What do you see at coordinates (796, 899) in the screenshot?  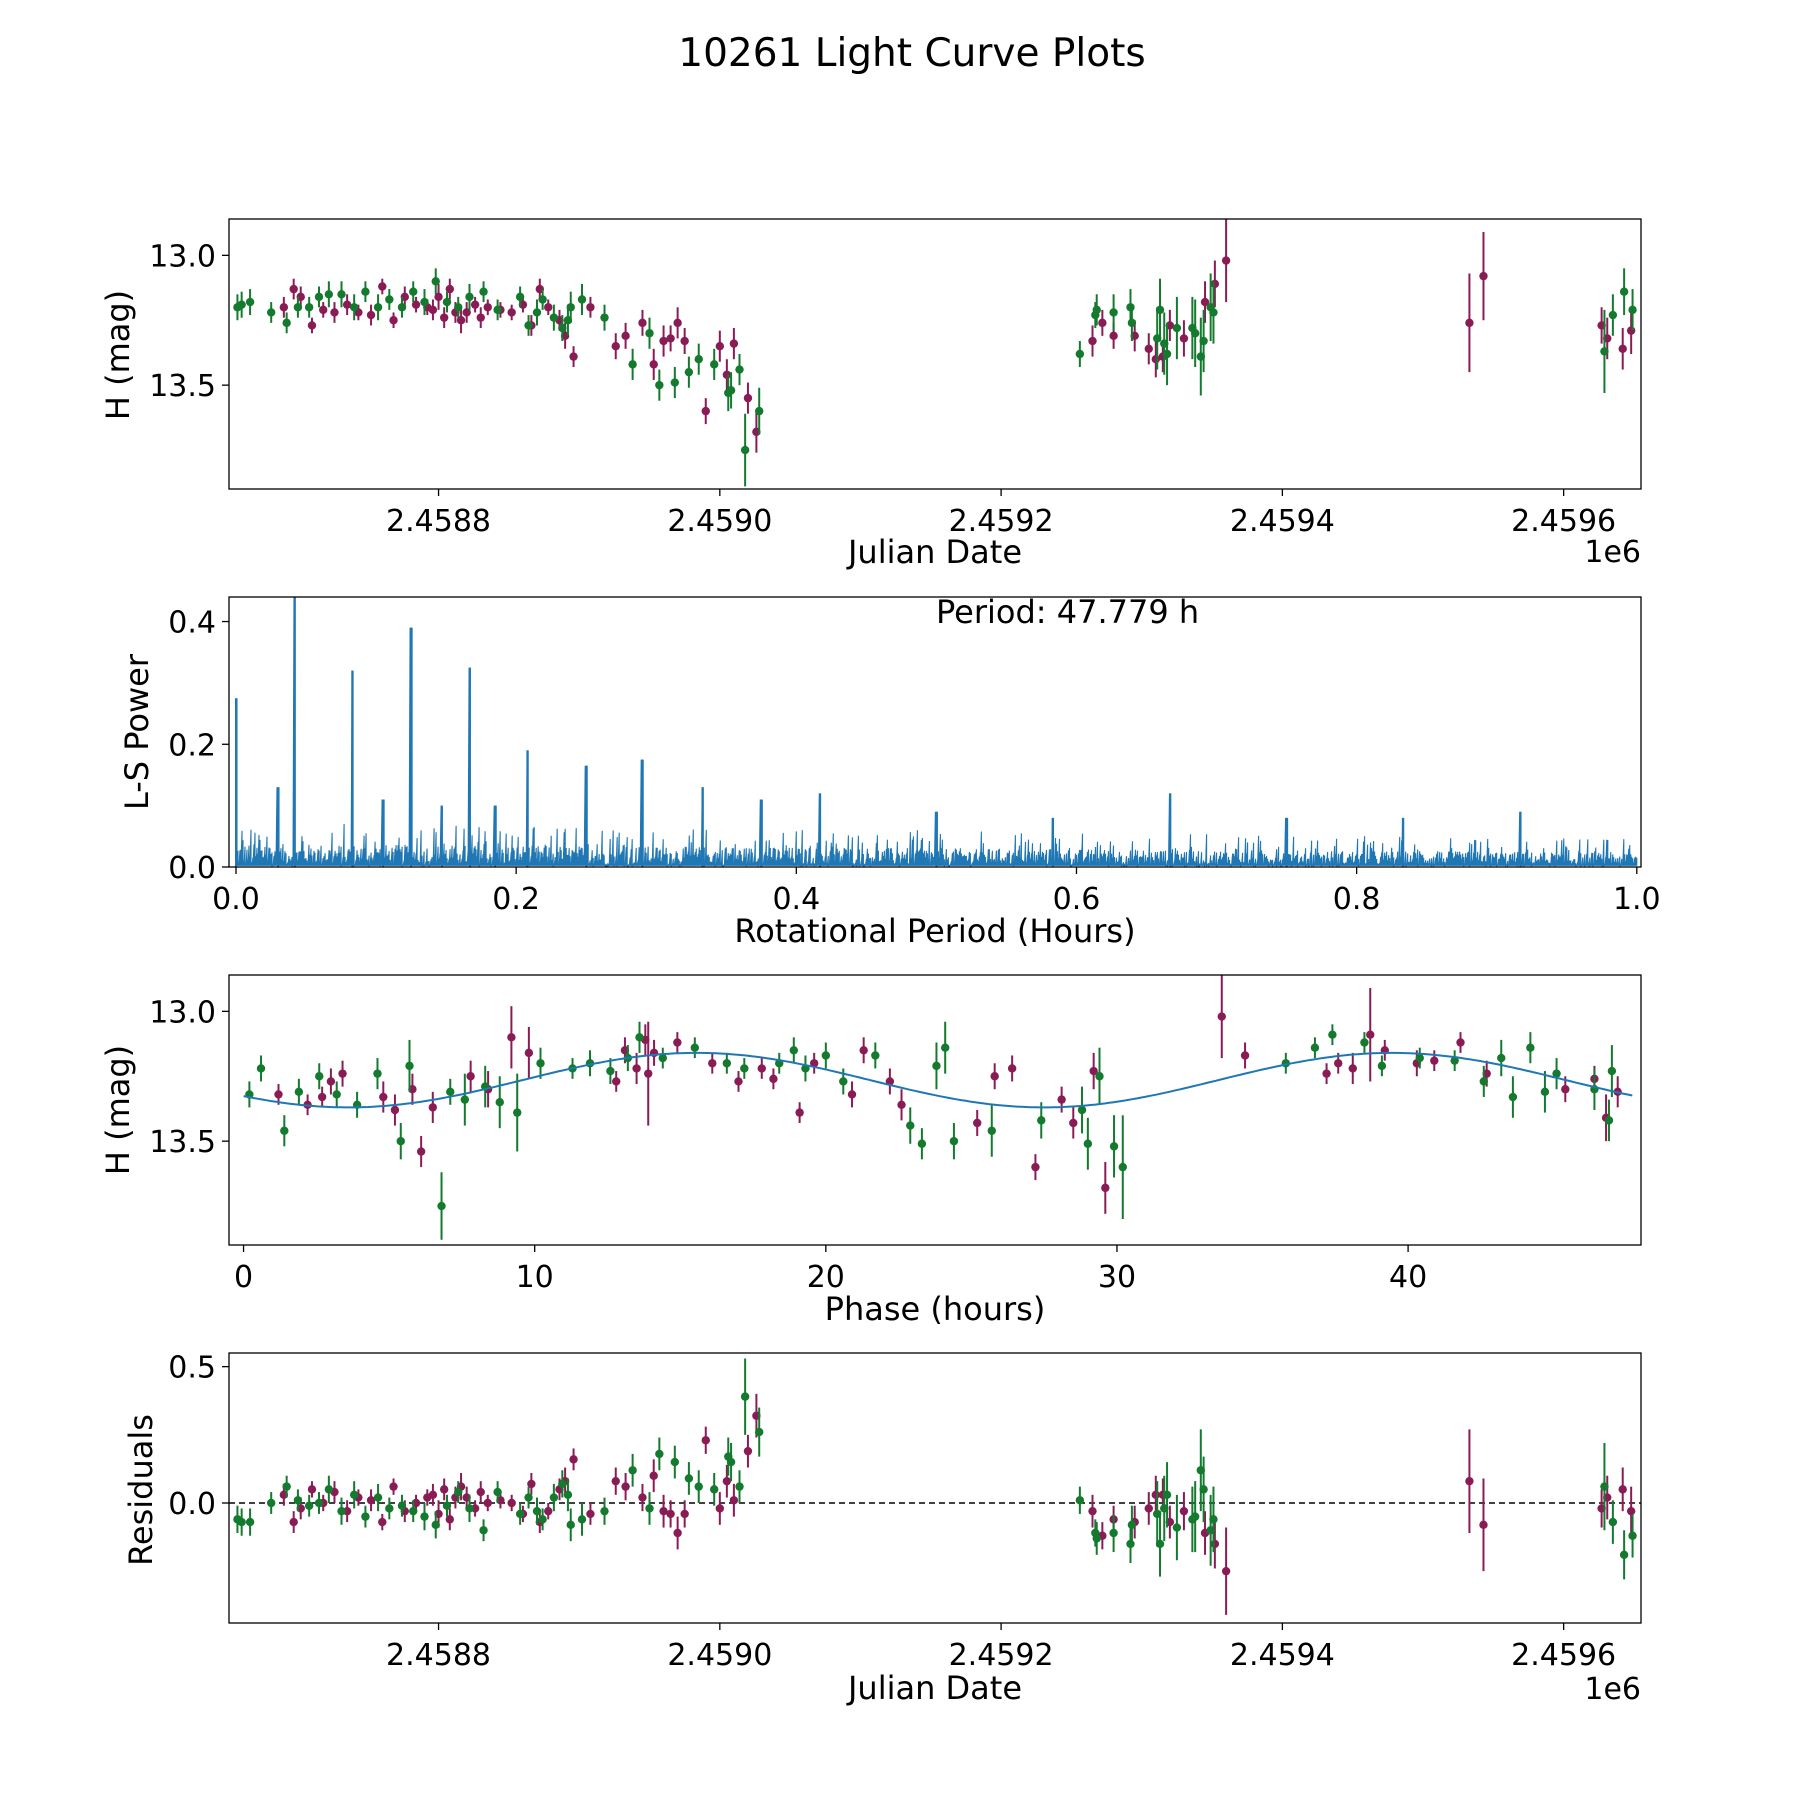 I see `periodogram-xtick-label: 0.4` at bounding box center [796, 899].